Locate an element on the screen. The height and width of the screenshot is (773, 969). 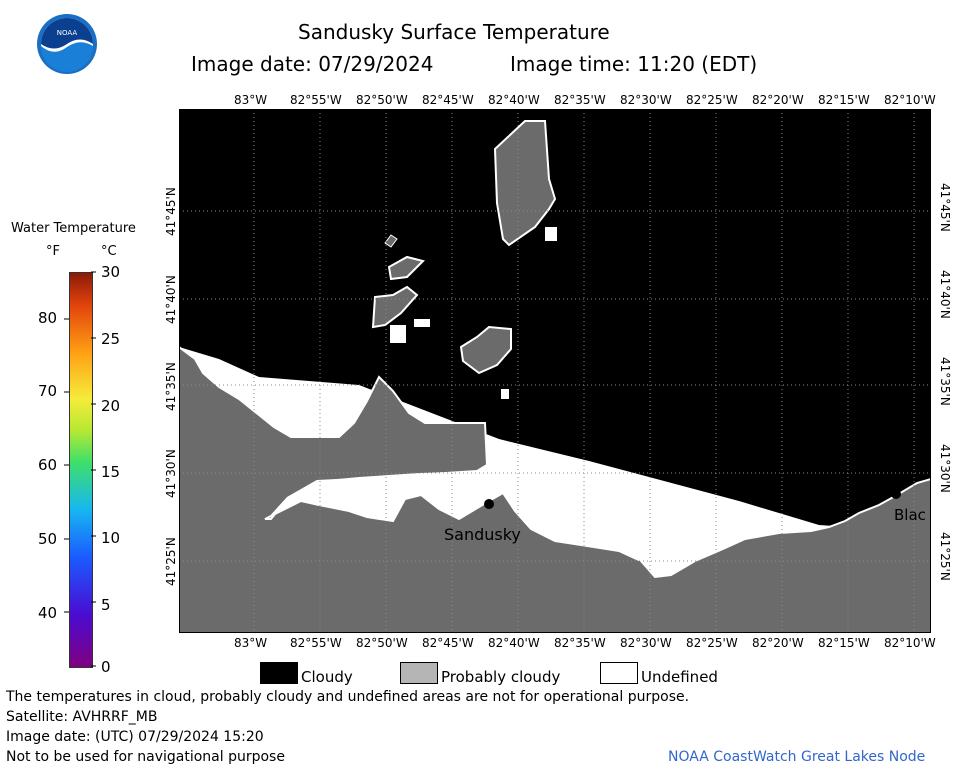
noaa-logo: NOAA is located at coordinates (67, 44).